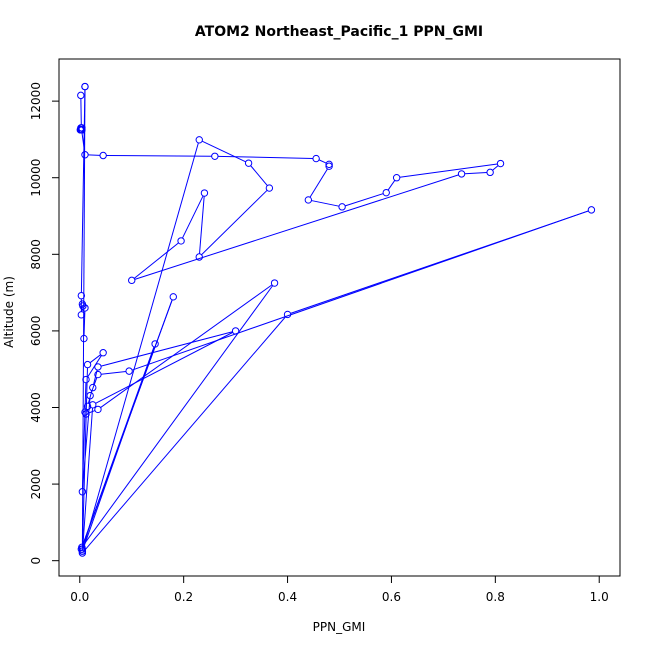 The image size is (650, 655). What do you see at coordinates (36, 407) in the screenshot?
I see `y-tick-label: 4000` at bounding box center [36, 407].